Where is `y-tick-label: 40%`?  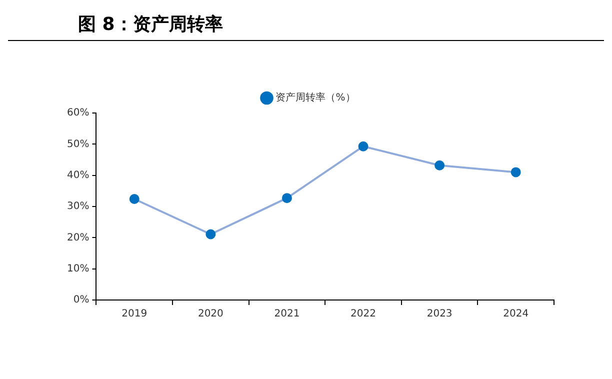
y-tick-label: 40% is located at coordinates (78, 175).